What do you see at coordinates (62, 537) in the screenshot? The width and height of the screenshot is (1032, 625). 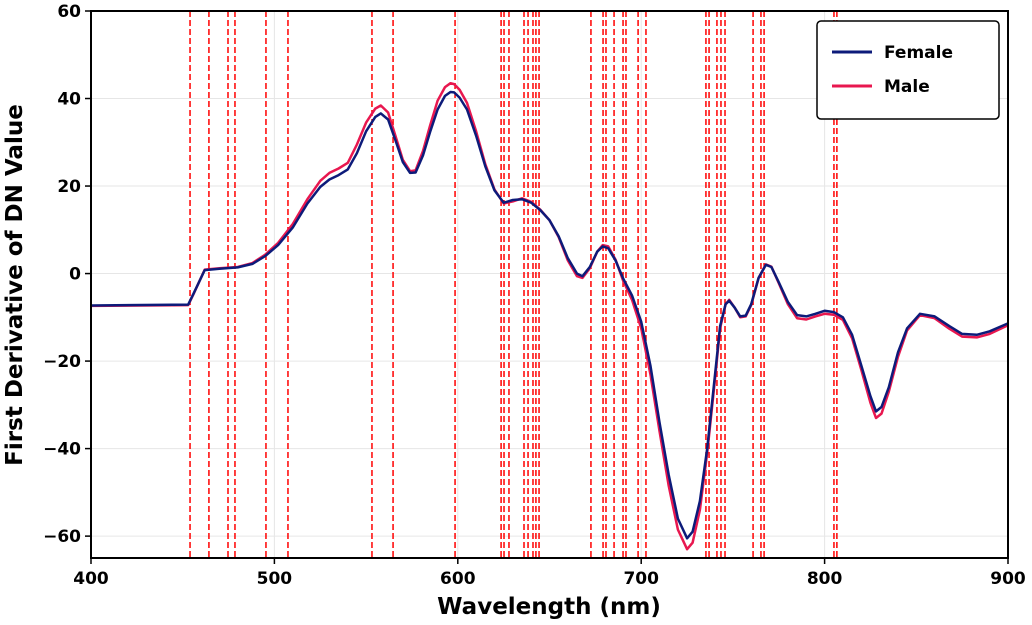 I see `y-tick-label: −60` at bounding box center [62, 537].